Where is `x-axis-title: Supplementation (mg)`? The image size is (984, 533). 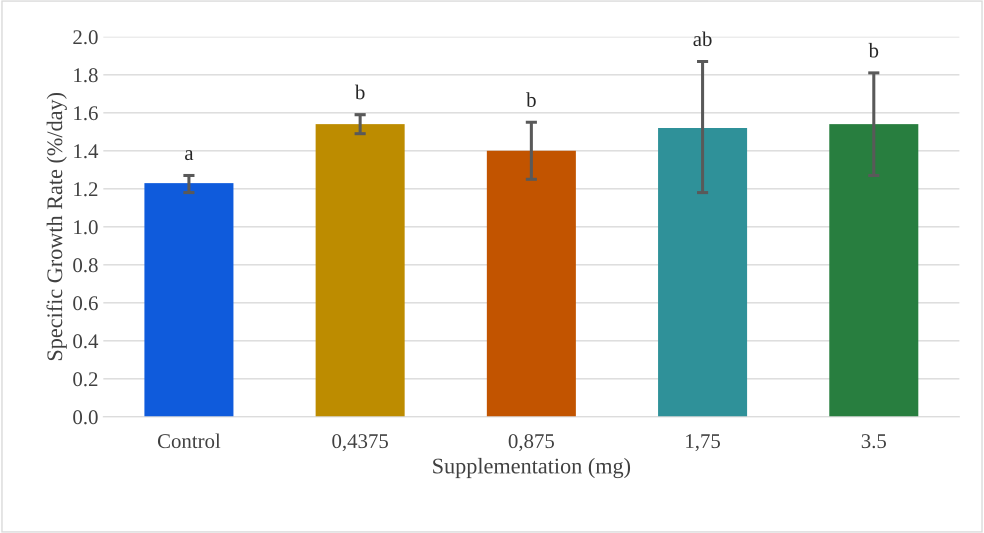
x-axis-title: Supplementation (mg) is located at coordinates (531, 468).